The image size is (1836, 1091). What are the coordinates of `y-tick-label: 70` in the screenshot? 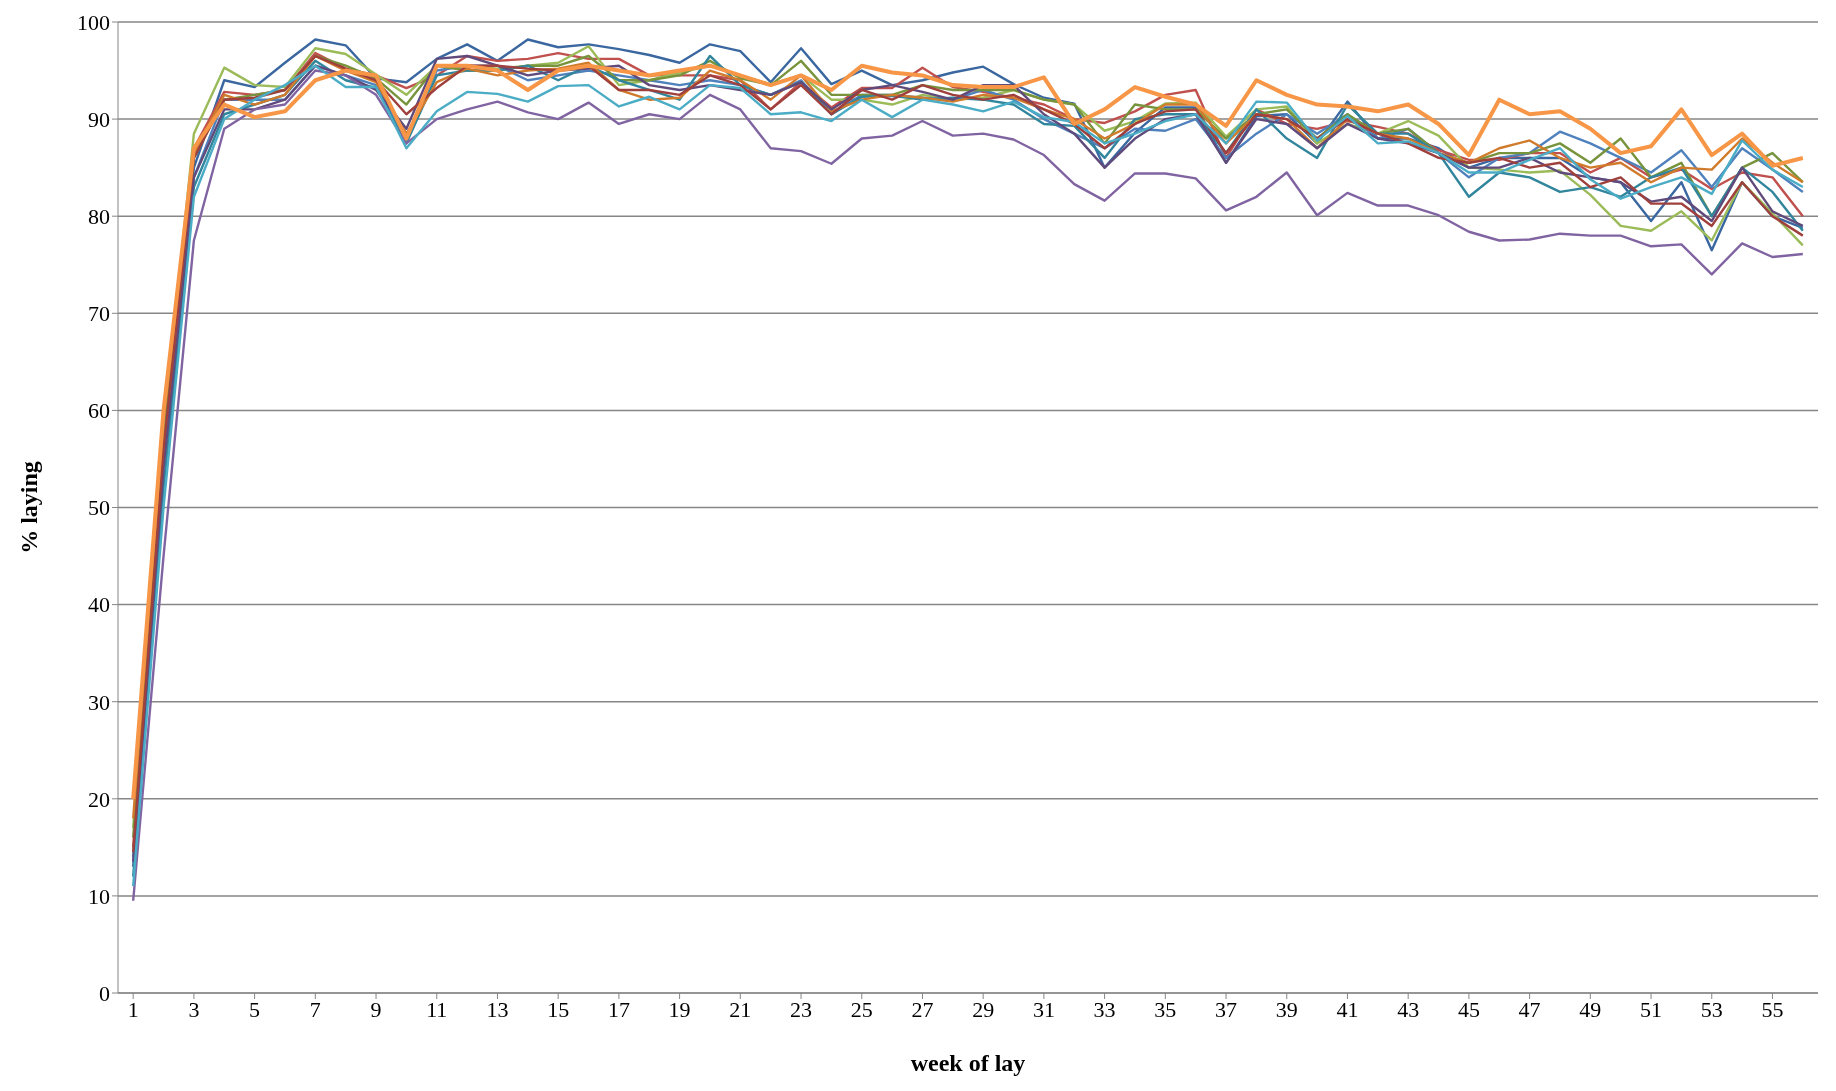 It's located at (99, 314).